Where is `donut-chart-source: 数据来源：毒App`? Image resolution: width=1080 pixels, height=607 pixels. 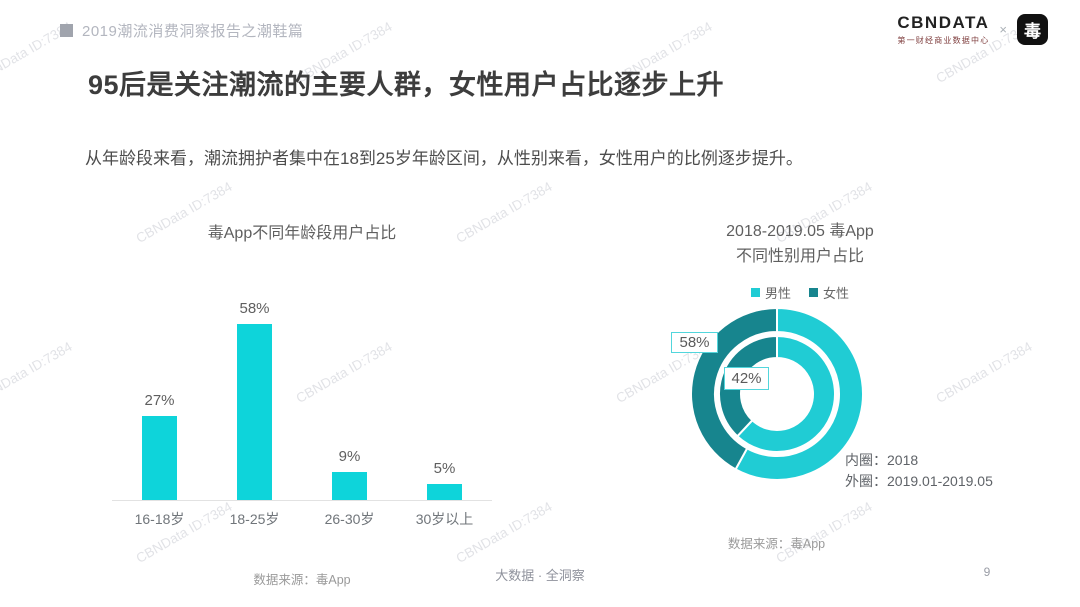 donut-chart-source: 数据来源：毒App is located at coordinates (776, 544).